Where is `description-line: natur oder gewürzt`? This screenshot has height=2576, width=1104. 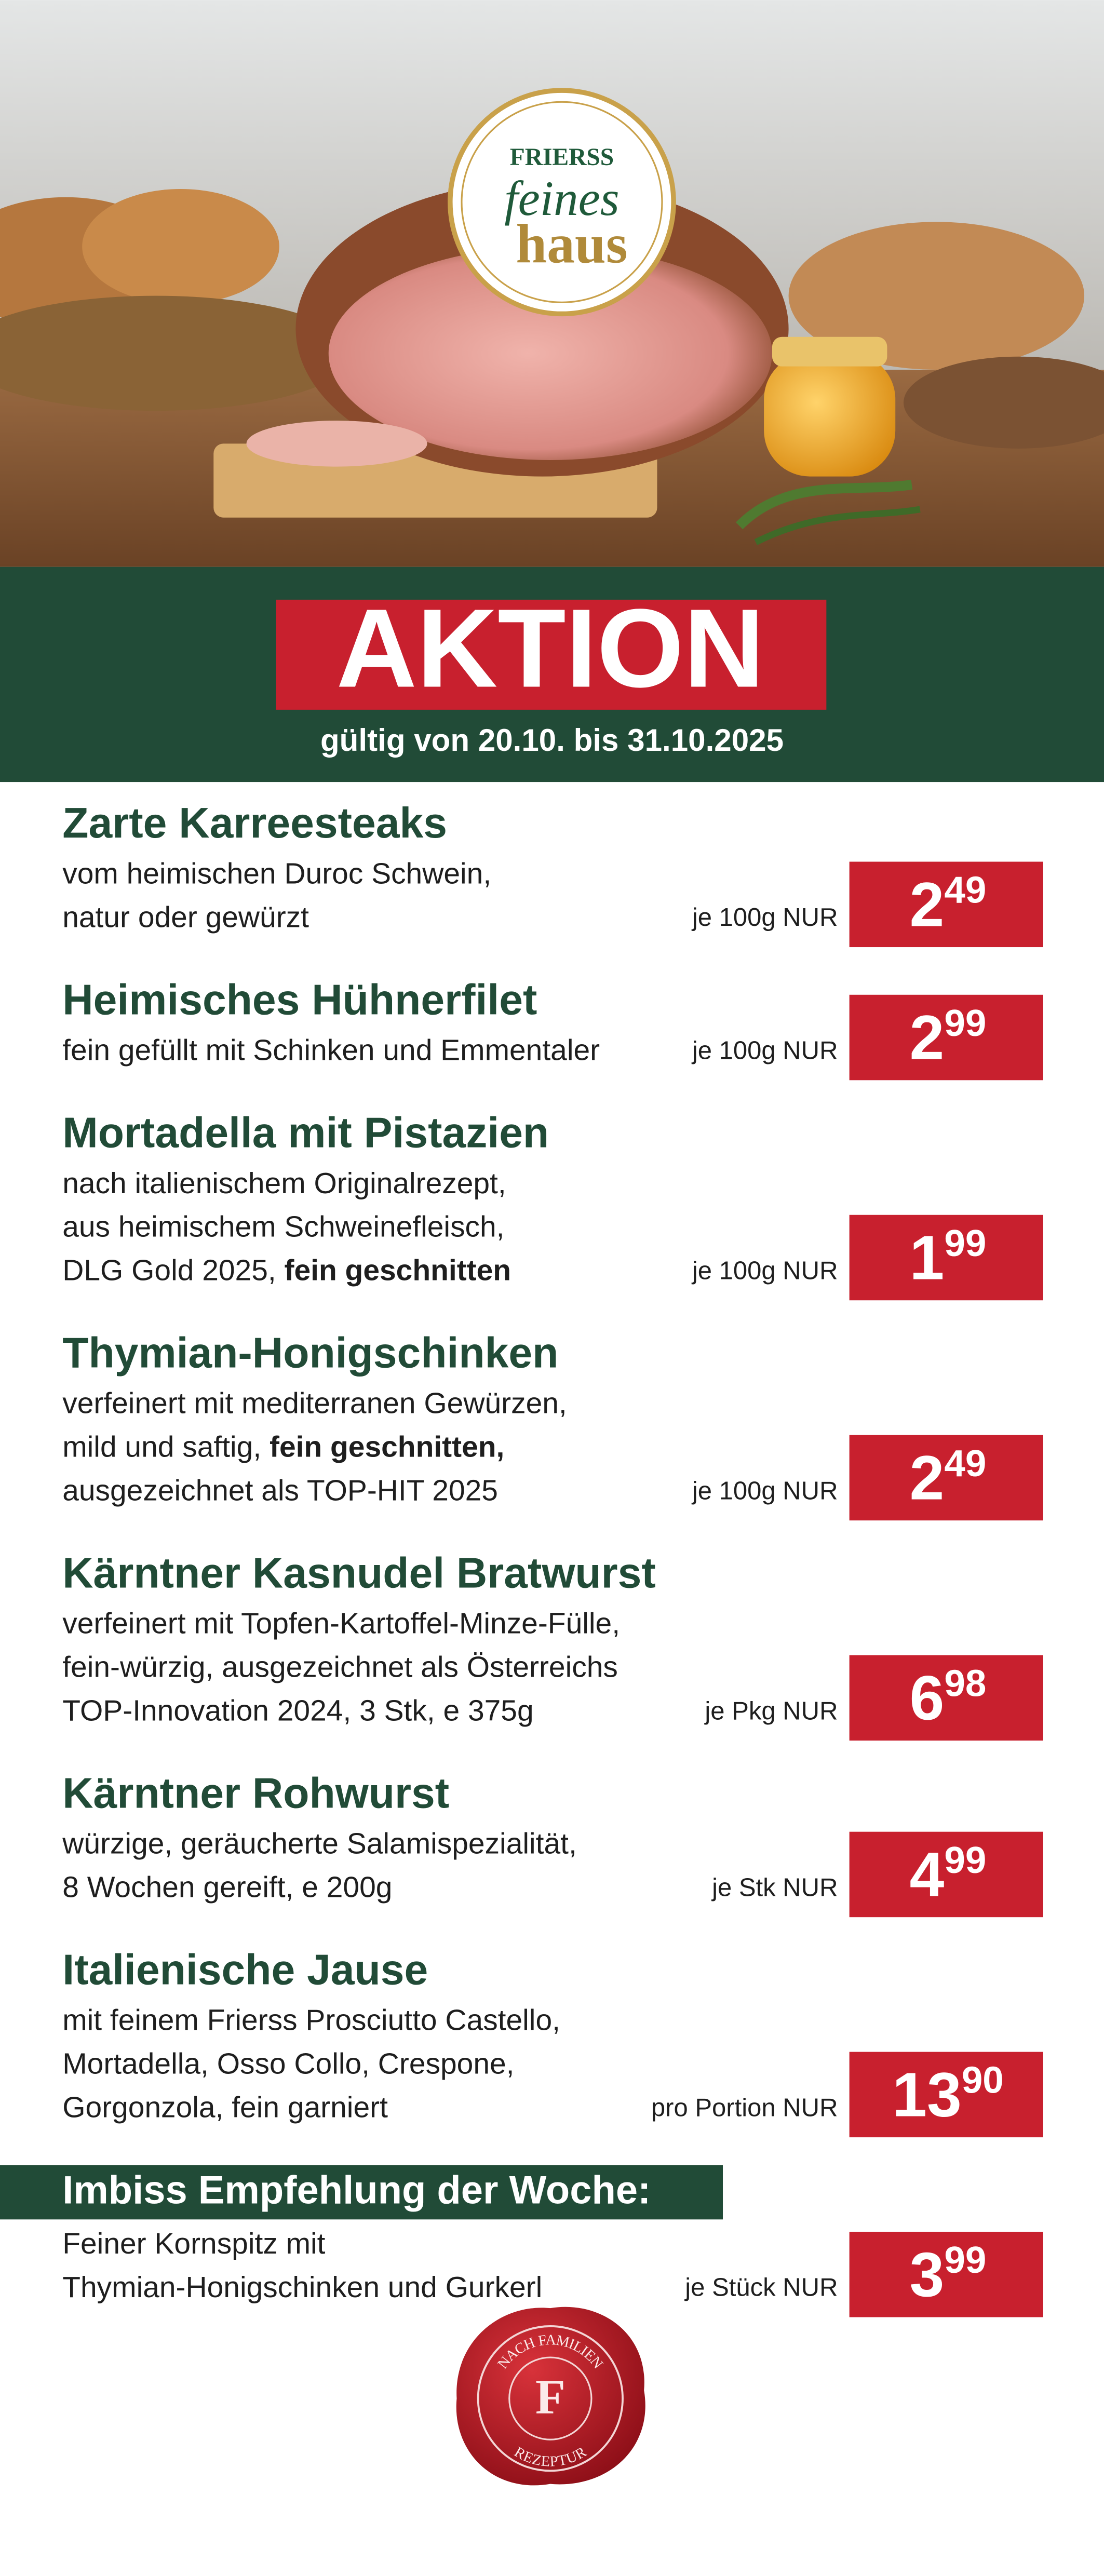 description-line: natur oder gewürzt is located at coordinates (185, 917).